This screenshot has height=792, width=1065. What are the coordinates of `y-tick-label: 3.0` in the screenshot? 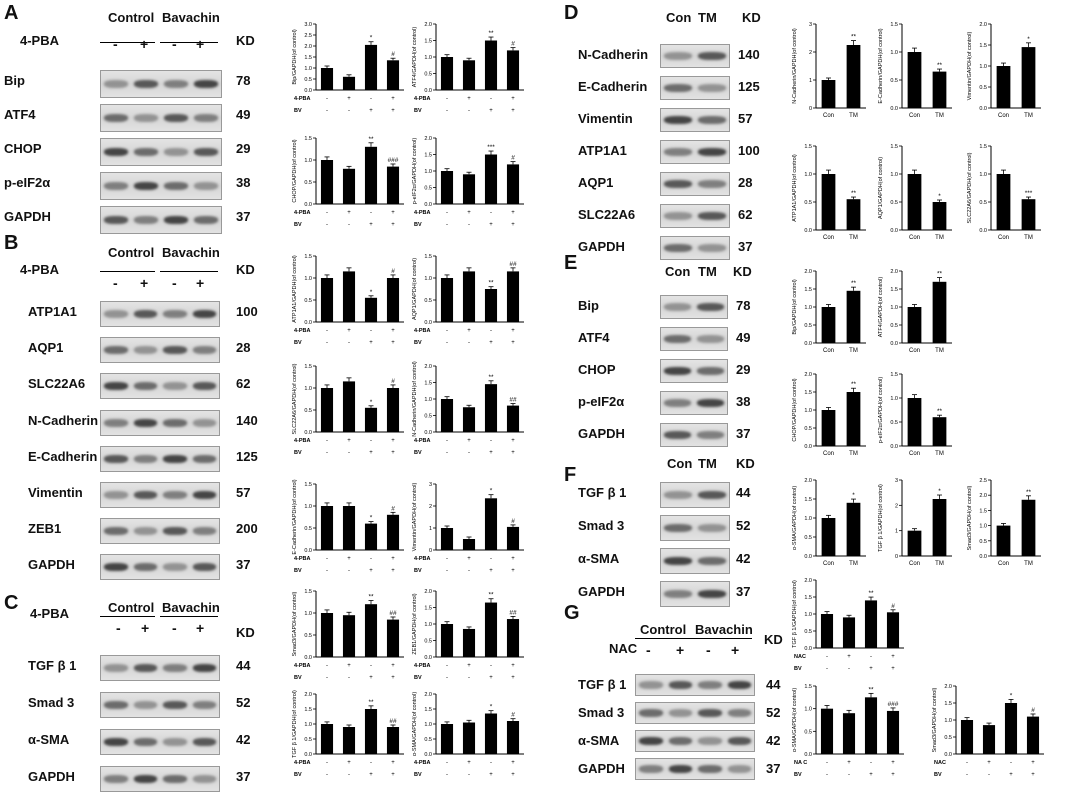 It's located at (308, 25).